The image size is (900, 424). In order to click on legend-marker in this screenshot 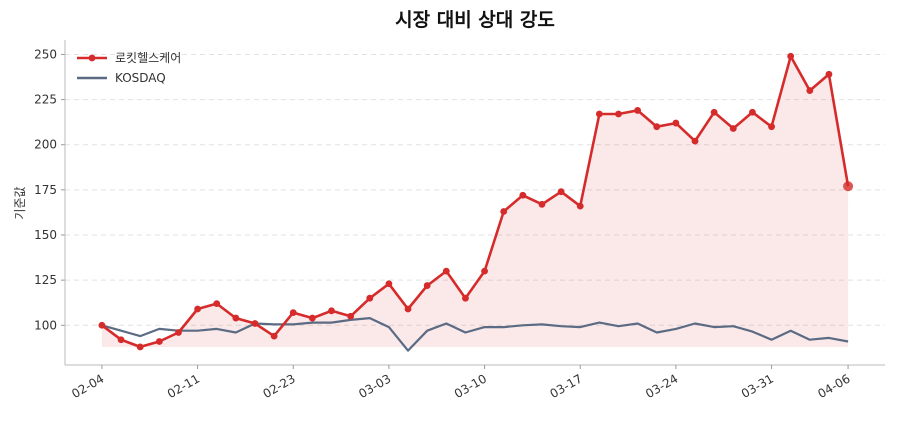, I will do `click(92, 58)`.